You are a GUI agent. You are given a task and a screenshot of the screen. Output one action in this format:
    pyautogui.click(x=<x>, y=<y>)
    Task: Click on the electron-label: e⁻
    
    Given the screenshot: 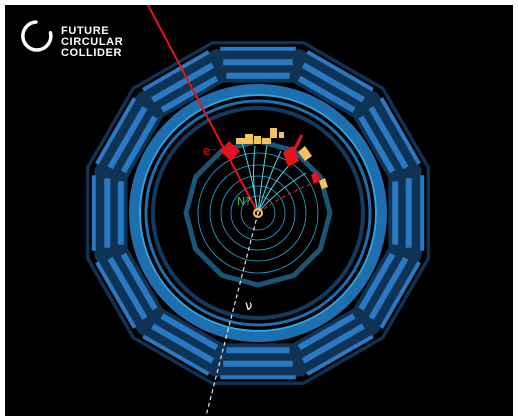 What is the action you would take?
    pyautogui.click(x=210, y=151)
    